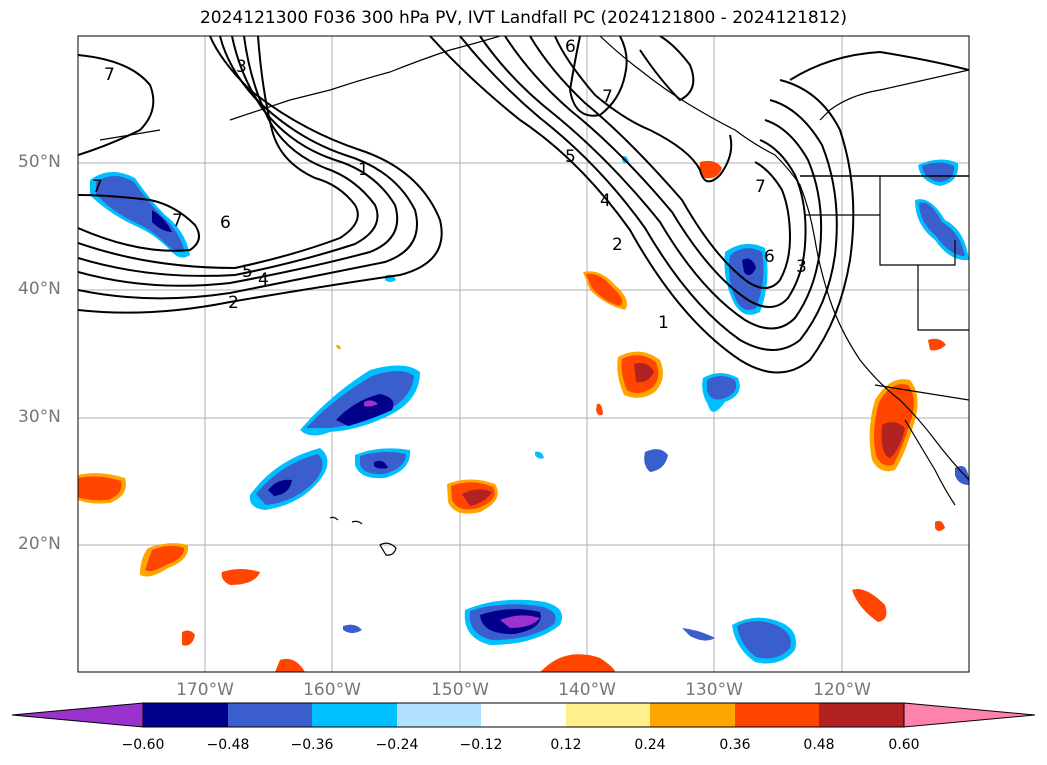 Image resolution: width=1047 pixels, height=765 pixels. What do you see at coordinates (566, 745) in the screenshot?
I see `colorbar-tick: 0.12` at bounding box center [566, 745].